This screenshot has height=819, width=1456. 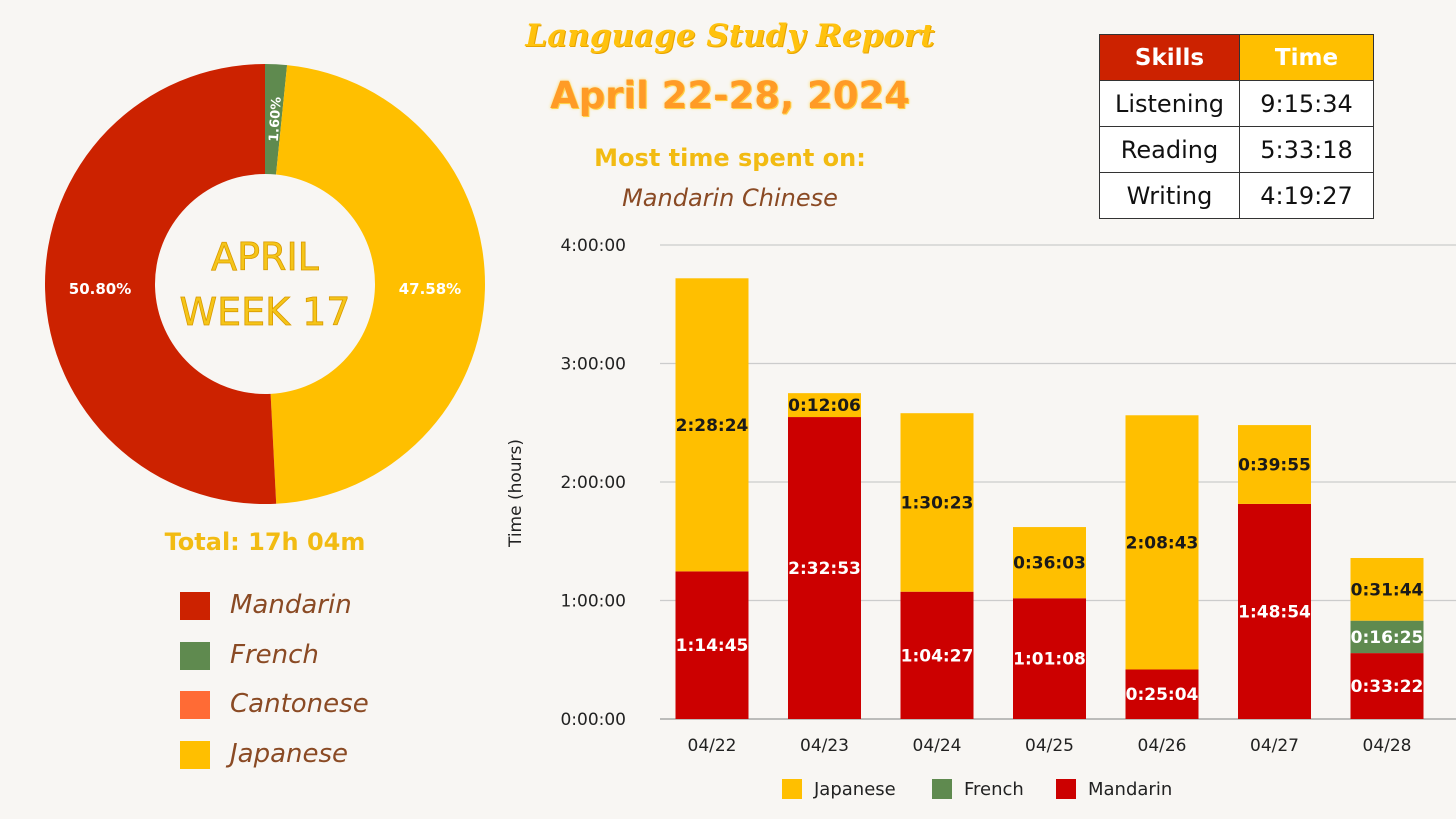 What do you see at coordinates (593, 602) in the screenshot?
I see `y-tick-label: 1:00:00` at bounding box center [593, 602].